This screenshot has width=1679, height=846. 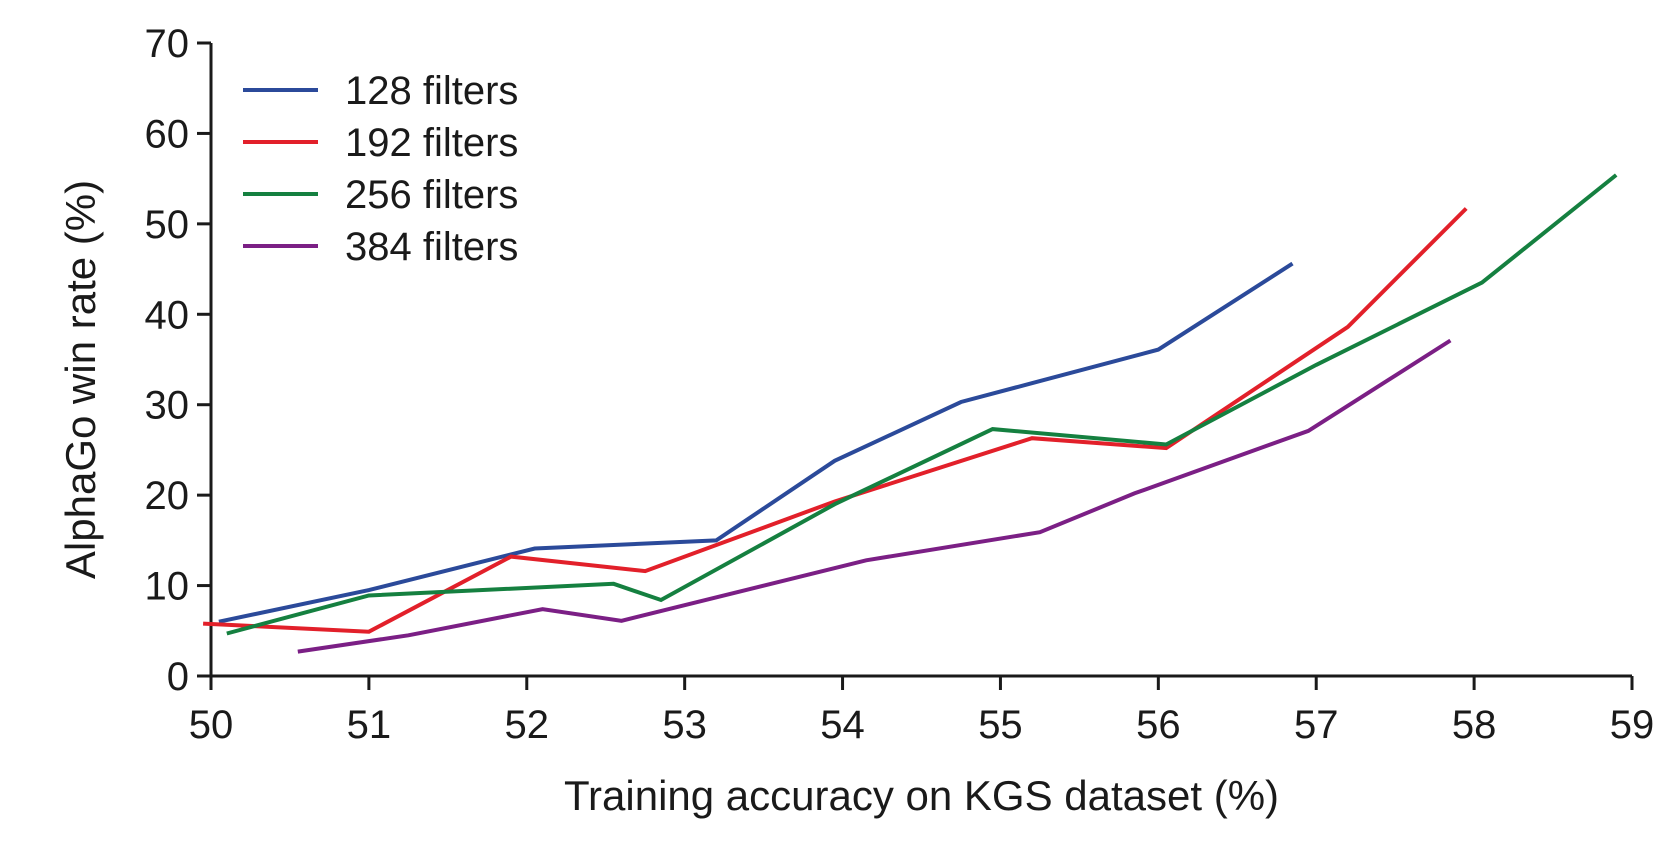 I want to click on legend-label: 192 filters, so click(x=431, y=143).